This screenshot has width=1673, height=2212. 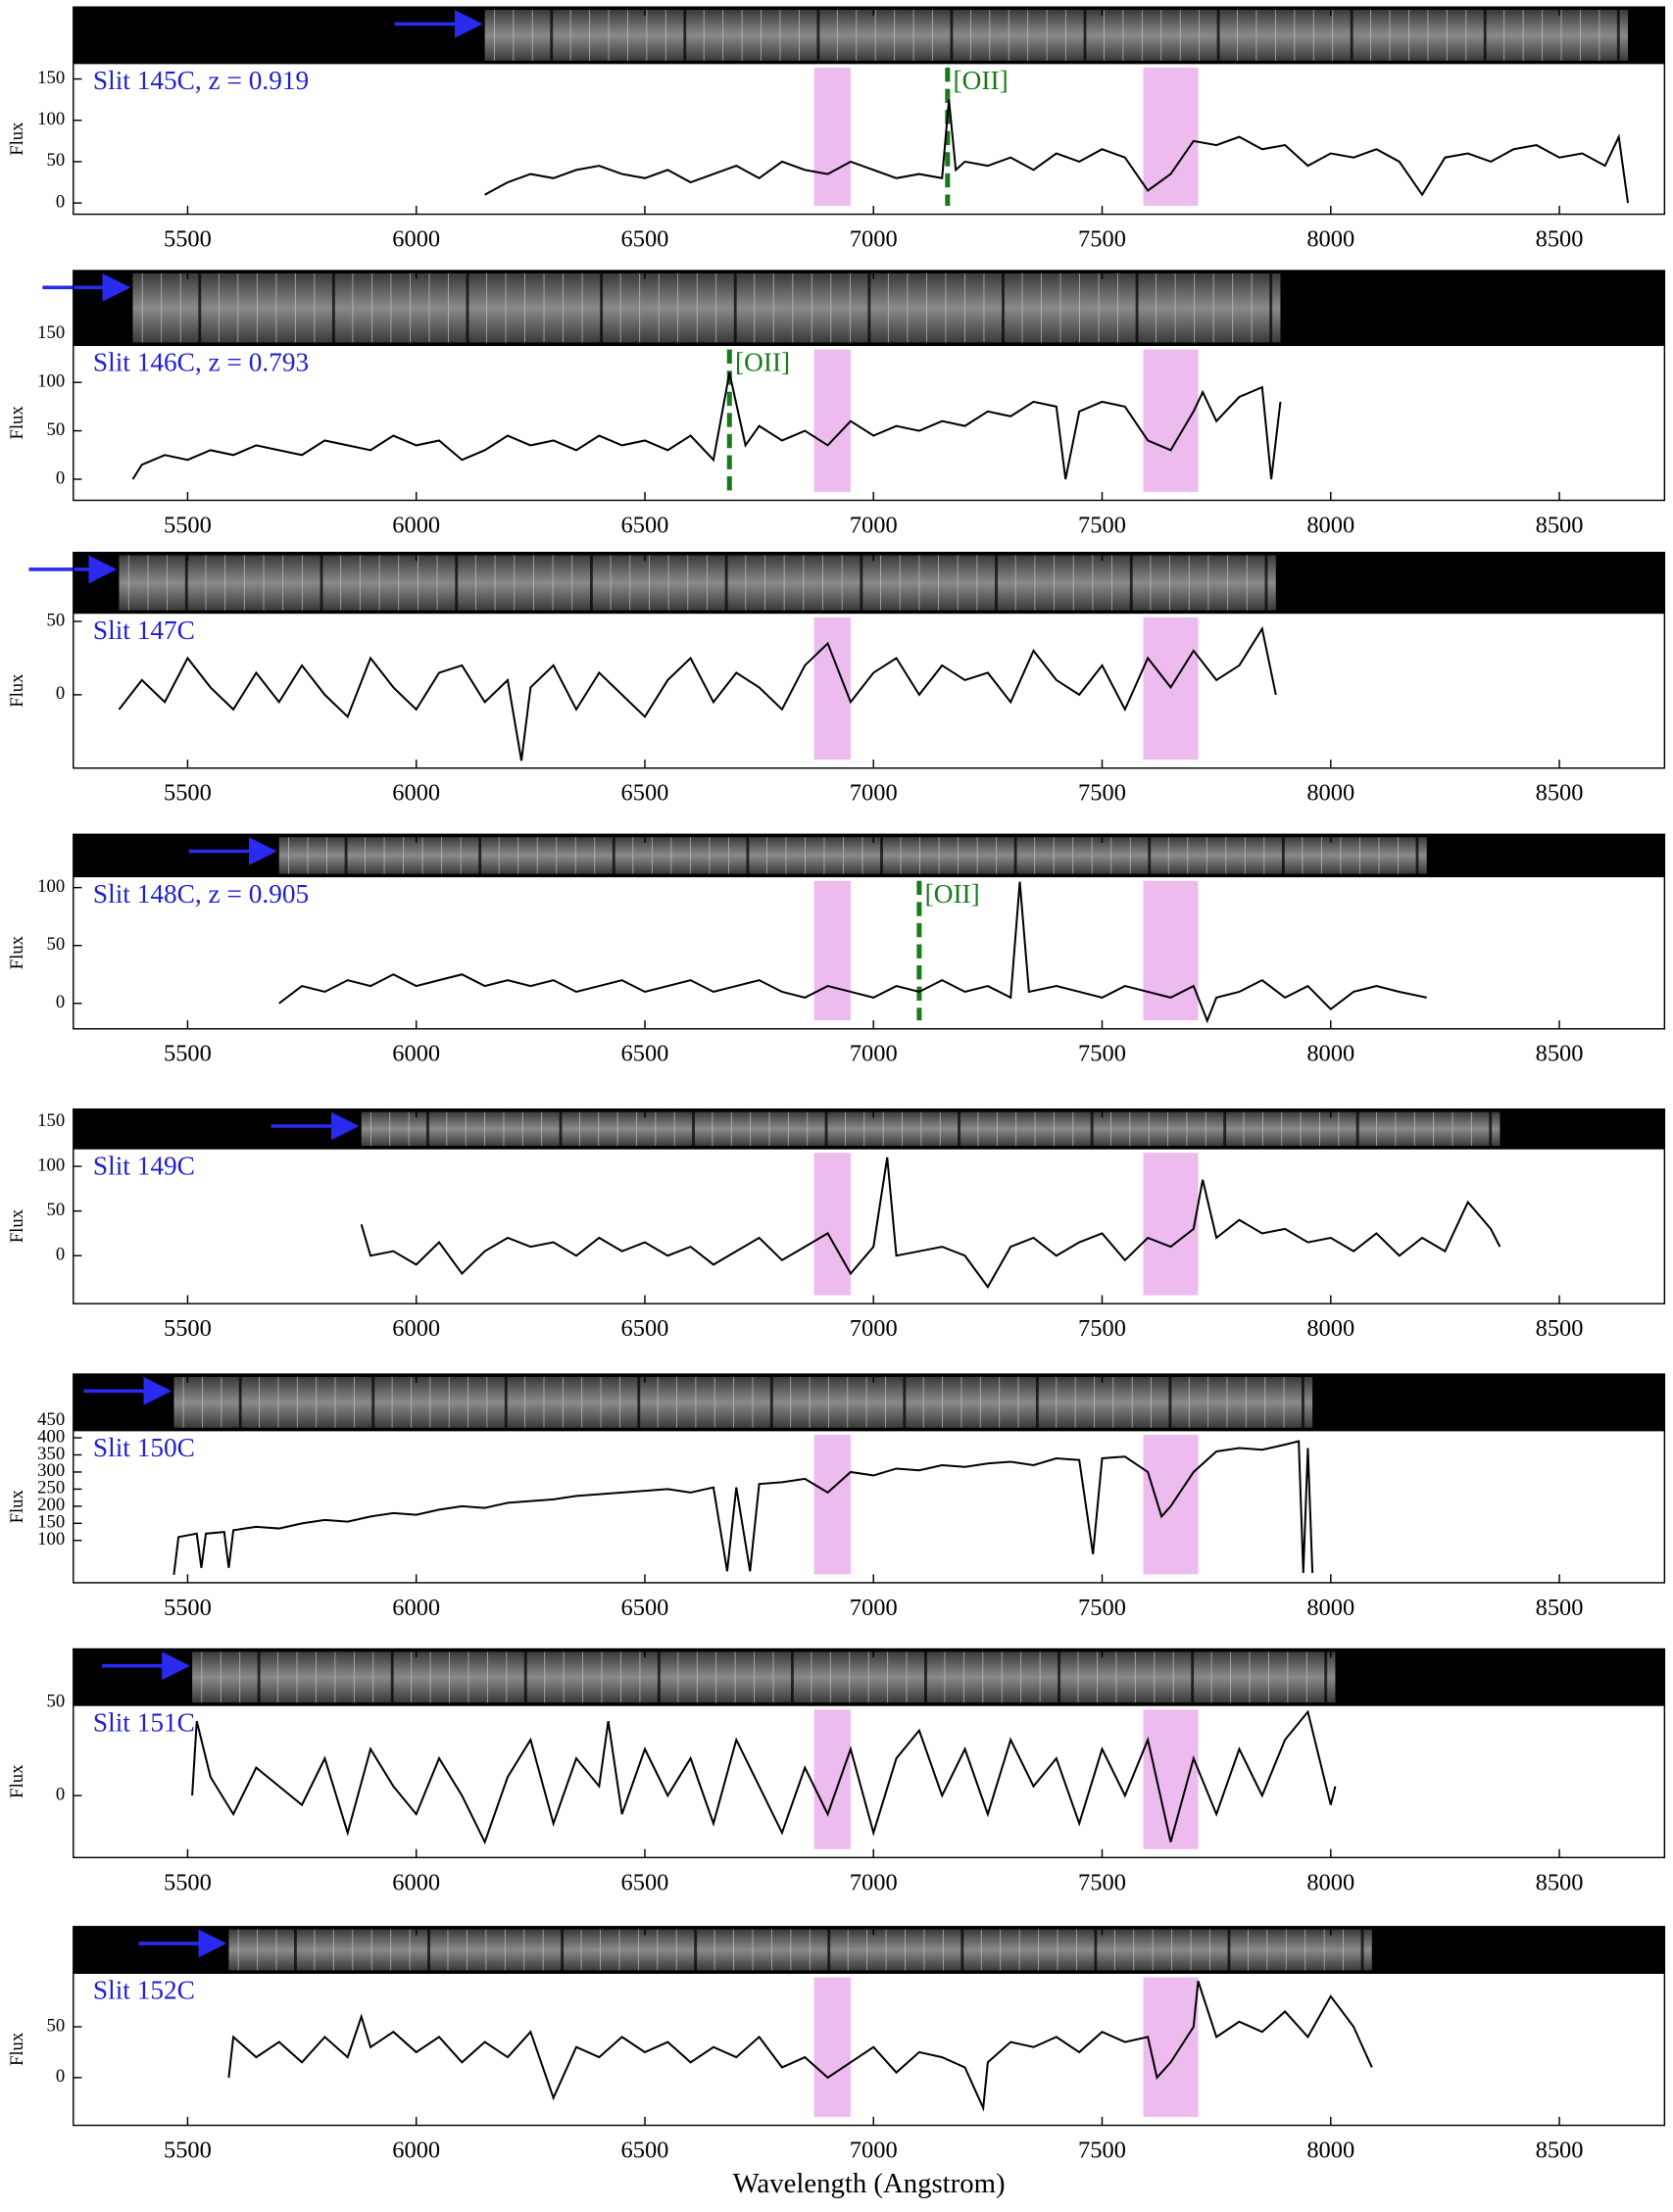 I want to click on y-tick-label: 250, so click(x=51, y=1489).